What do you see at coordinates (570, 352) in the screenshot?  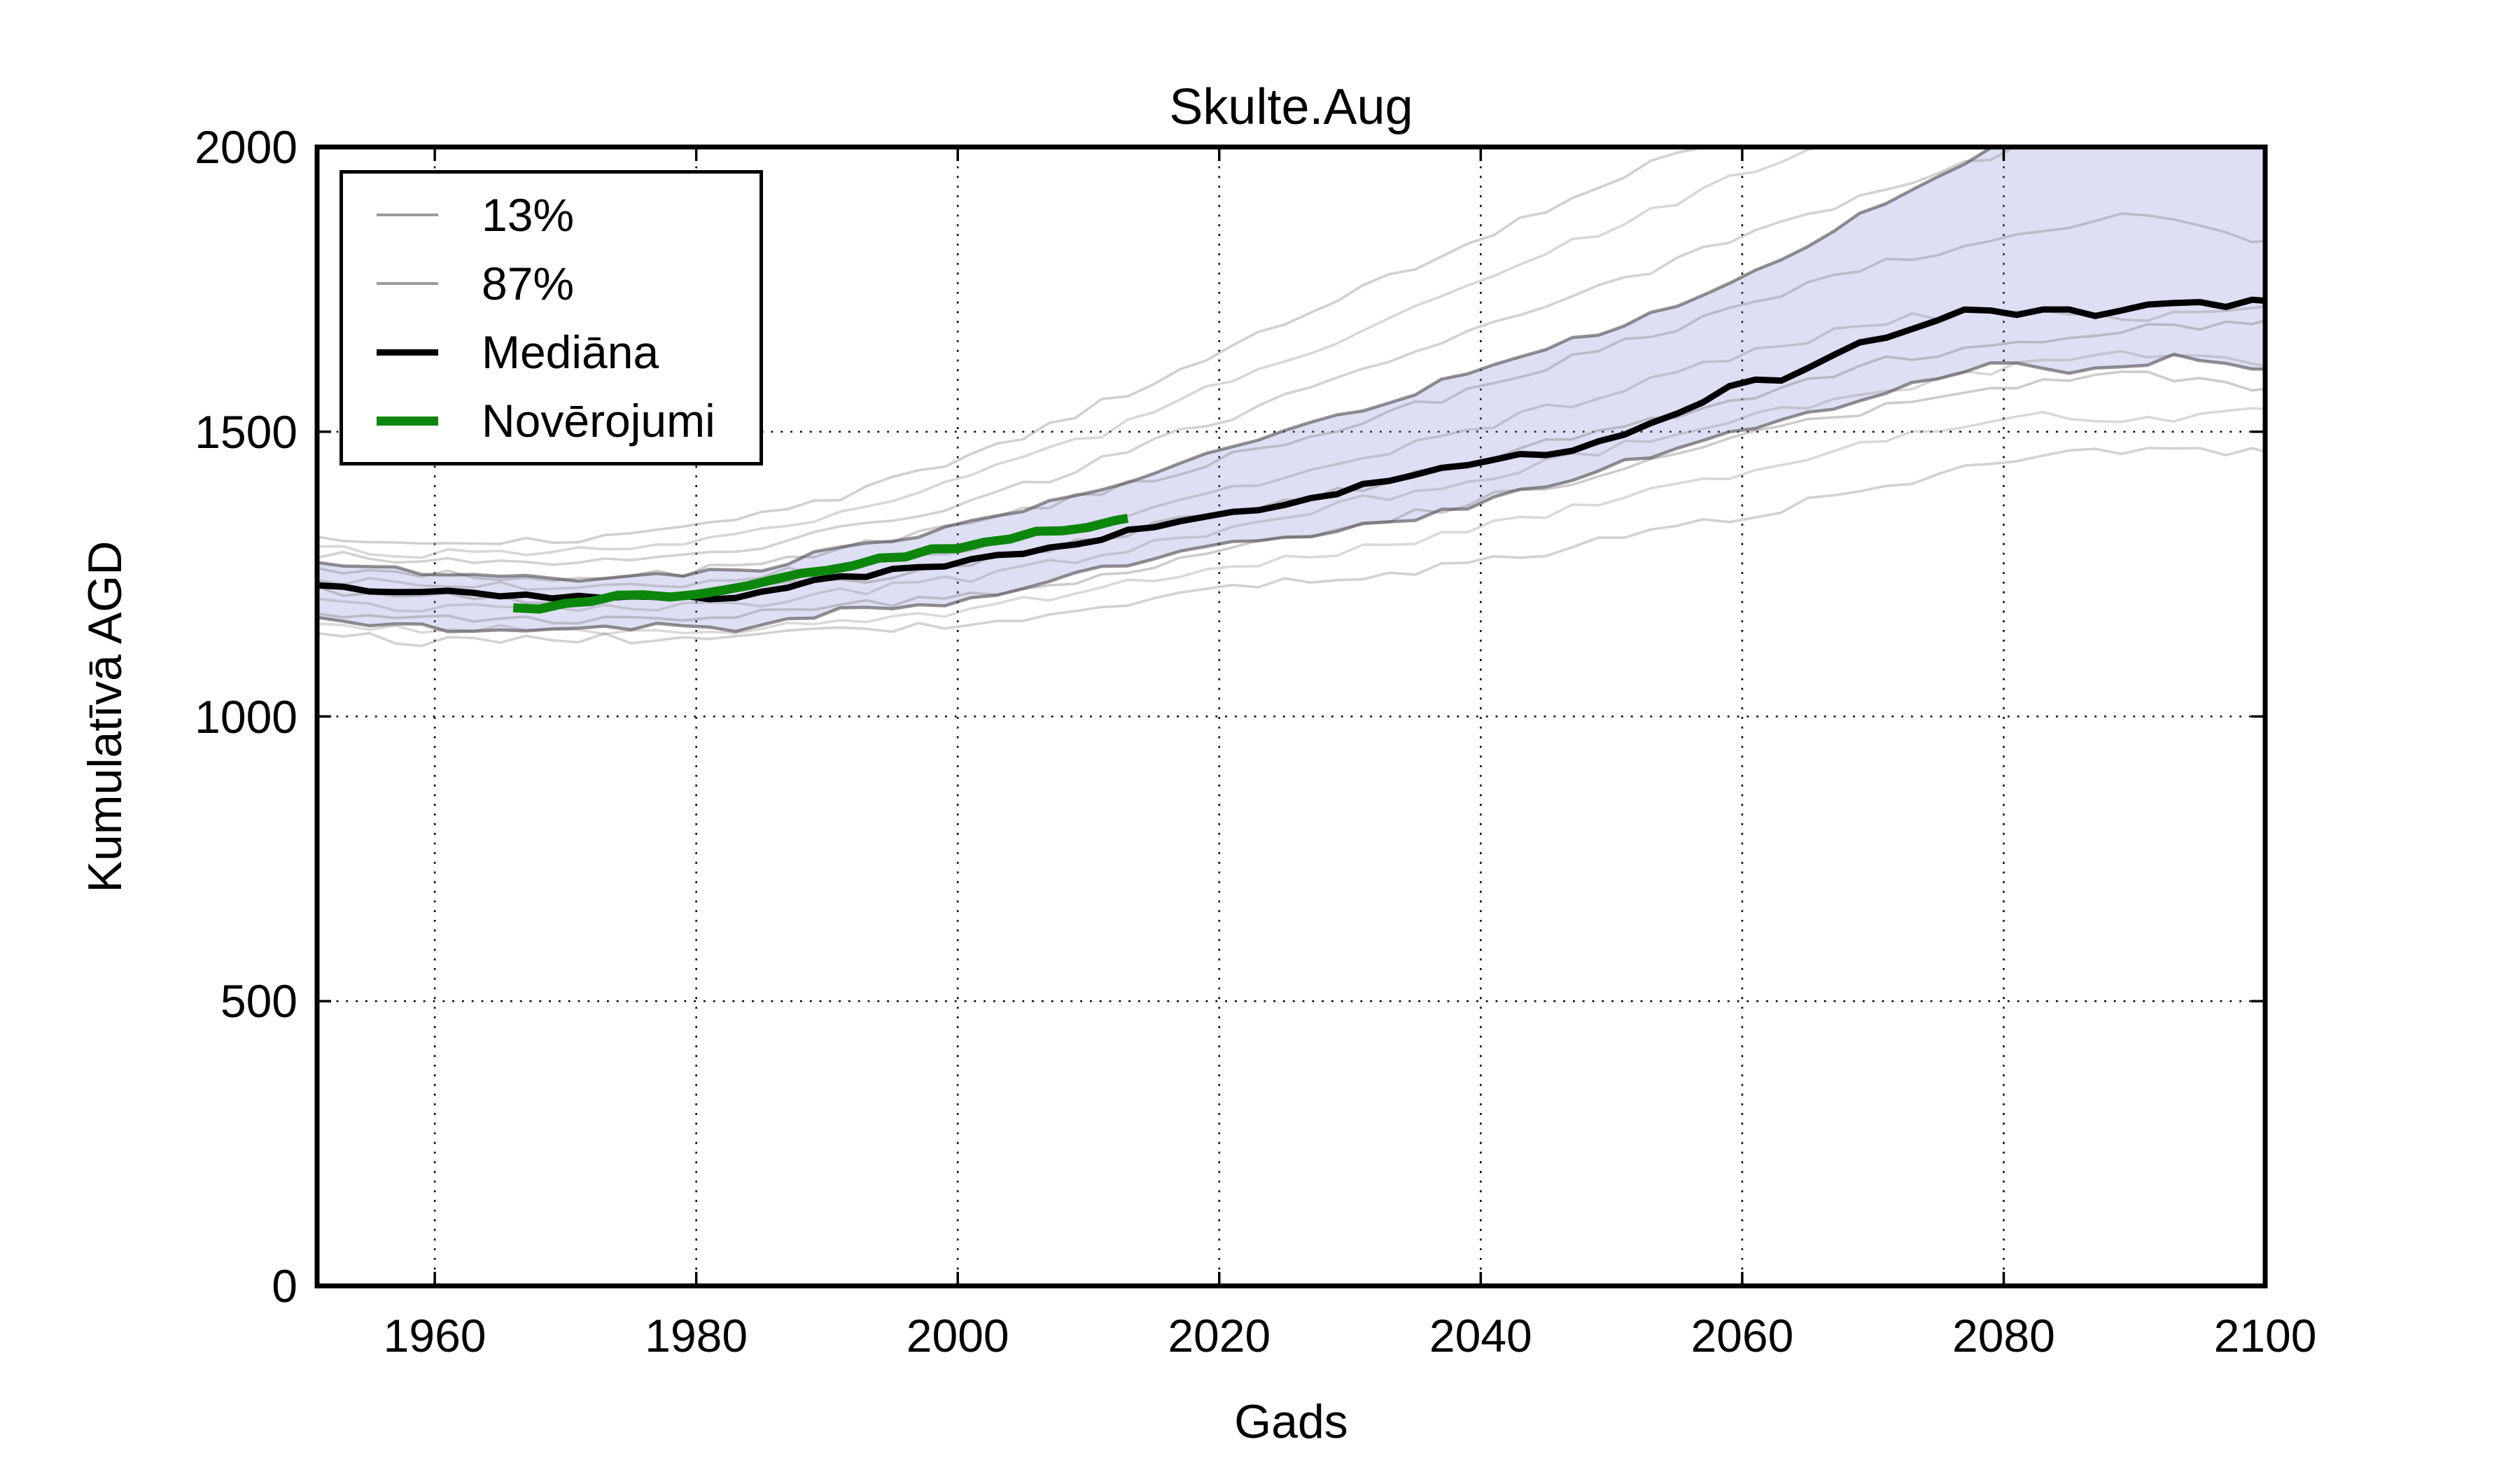 I see `legend-item-label: Mediāna` at bounding box center [570, 352].